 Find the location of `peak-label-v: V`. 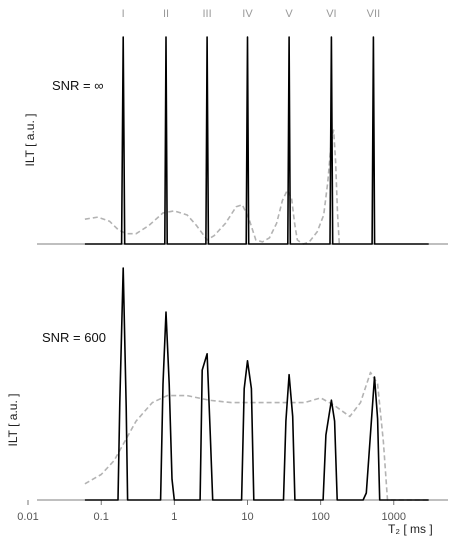

peak-label-v: V is located at coordinates (289, 14).